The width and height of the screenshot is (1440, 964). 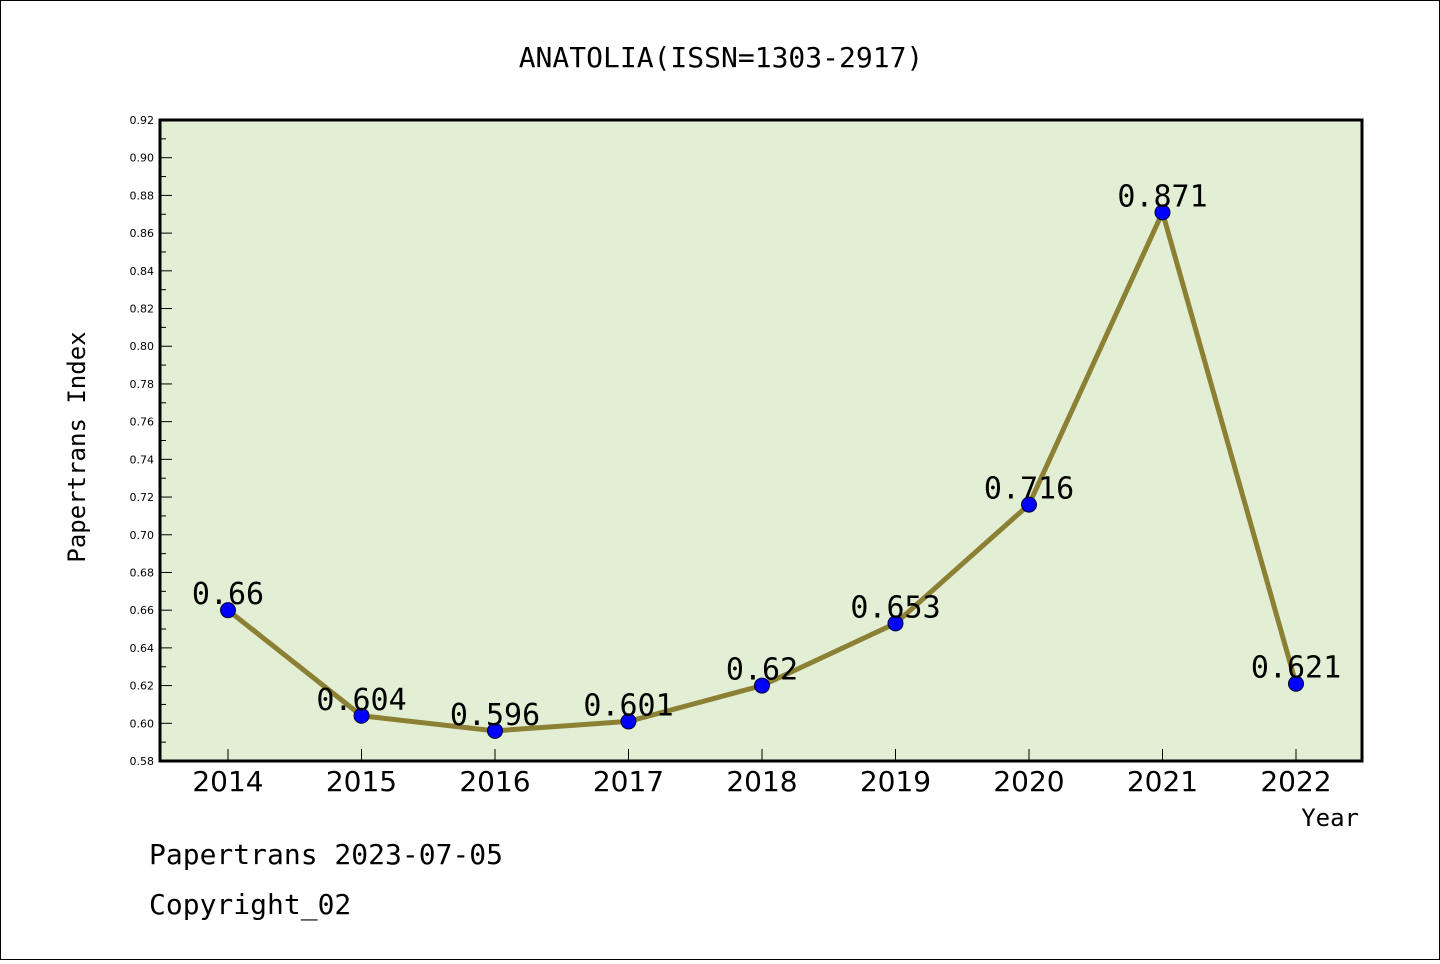 What do you see at coordinates (628, 781) in the screenshot?
I see `x-tick-label: 2017` at bounding box center [628, 781].